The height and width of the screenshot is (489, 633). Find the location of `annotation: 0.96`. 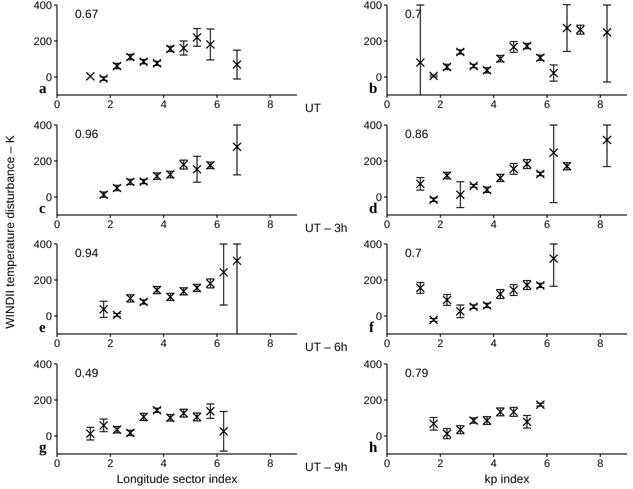

annotation: 0.96 is located at coordinates (86, 134).